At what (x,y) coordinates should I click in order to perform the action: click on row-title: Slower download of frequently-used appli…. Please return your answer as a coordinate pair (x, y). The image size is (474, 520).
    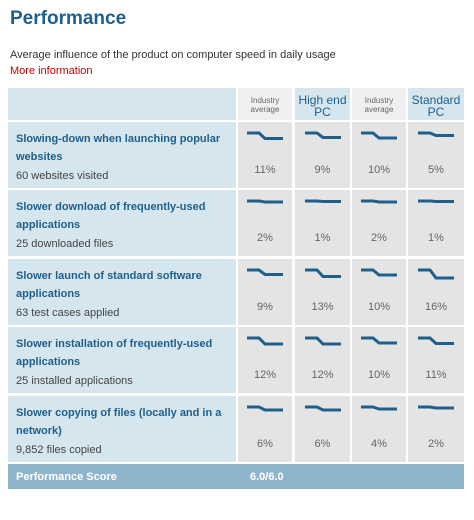
    Looking at the image, I should click on (111, 216).